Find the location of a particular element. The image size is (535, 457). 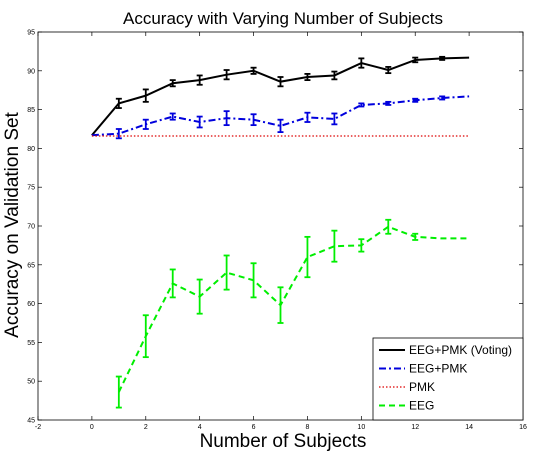

y-tick-label: 85 is located at coordinates (31, 110).